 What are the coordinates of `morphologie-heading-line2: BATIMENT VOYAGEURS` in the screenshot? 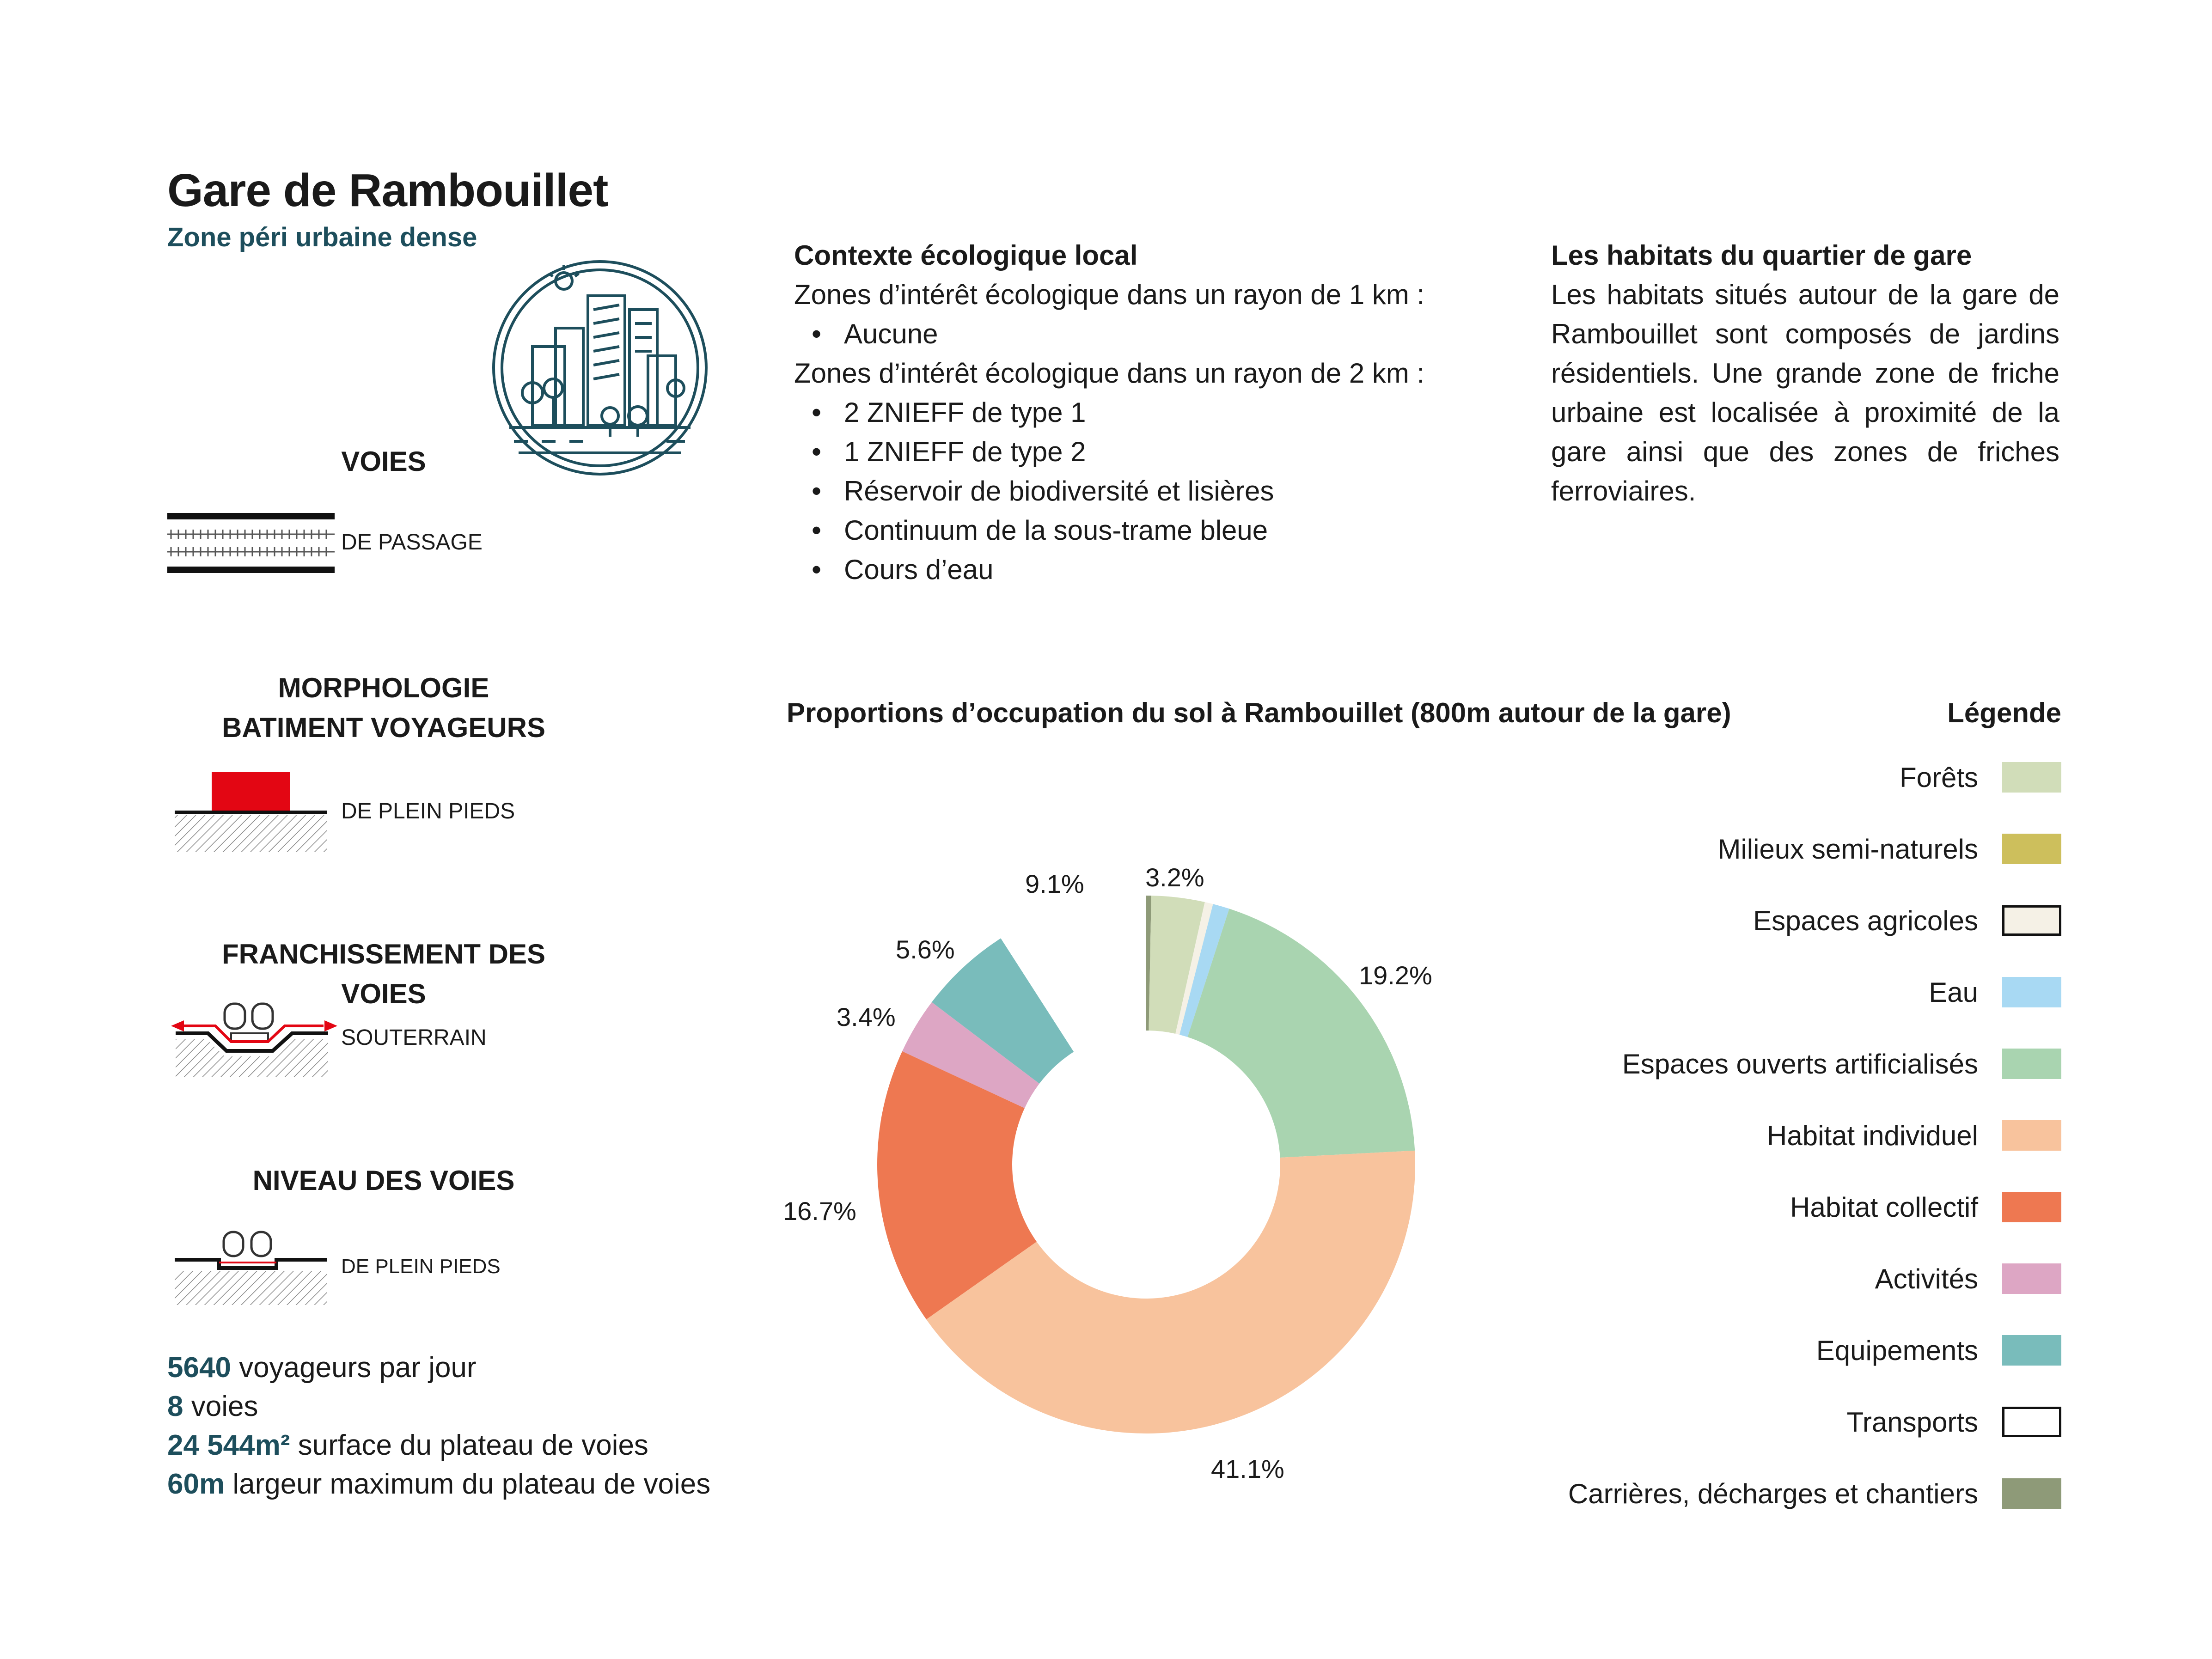 It's located at (383, 727).